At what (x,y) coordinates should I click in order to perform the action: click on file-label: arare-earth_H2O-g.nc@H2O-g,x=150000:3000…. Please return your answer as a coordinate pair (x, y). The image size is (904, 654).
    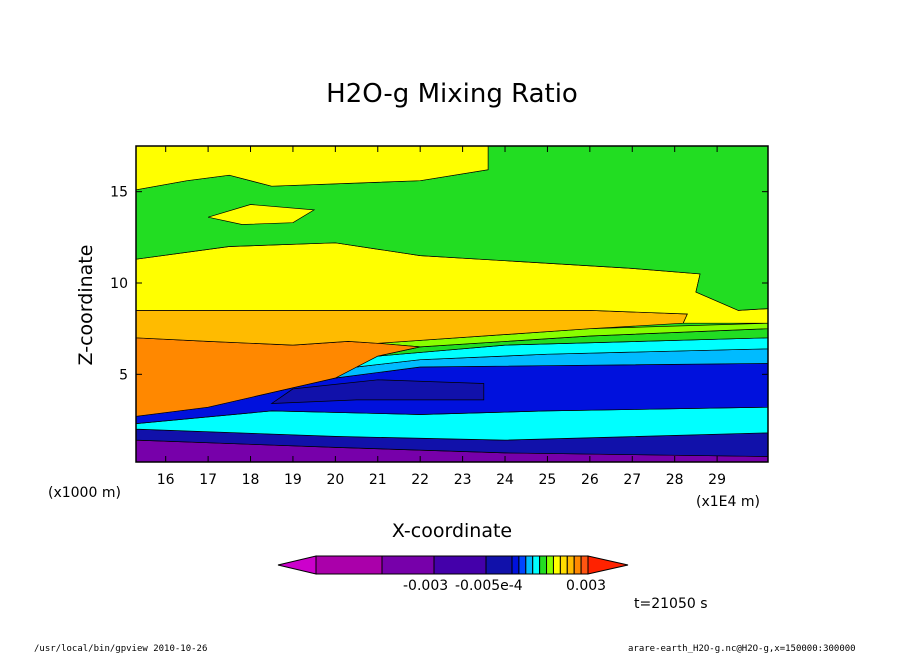
    Looking at the image, I should click on (742, 649).